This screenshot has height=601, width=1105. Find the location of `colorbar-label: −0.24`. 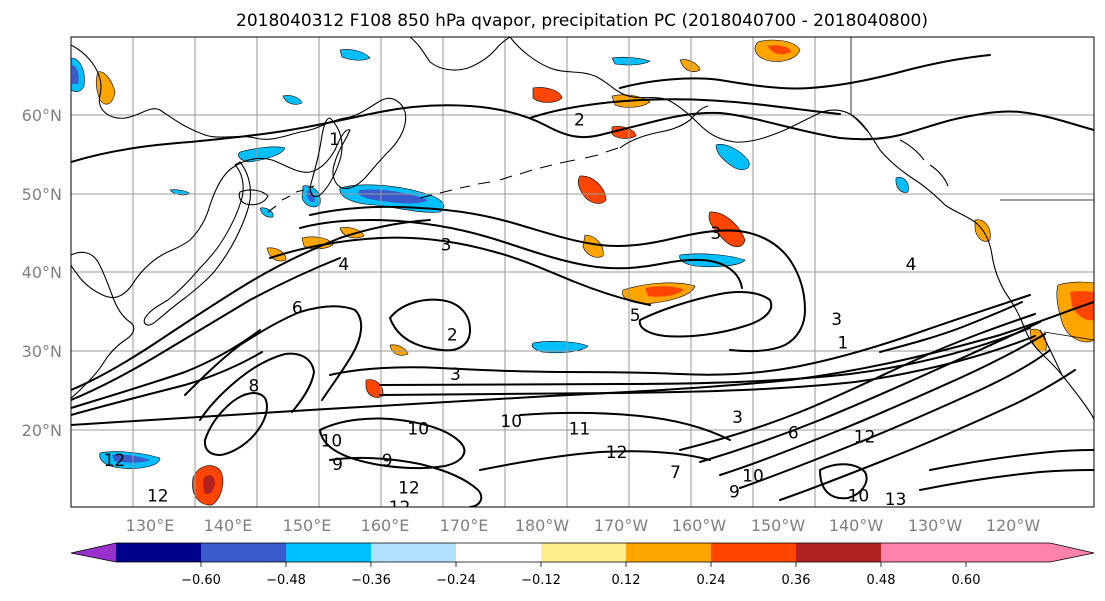

colorbar-label: −0.24 is located at coordinates (456, 580).